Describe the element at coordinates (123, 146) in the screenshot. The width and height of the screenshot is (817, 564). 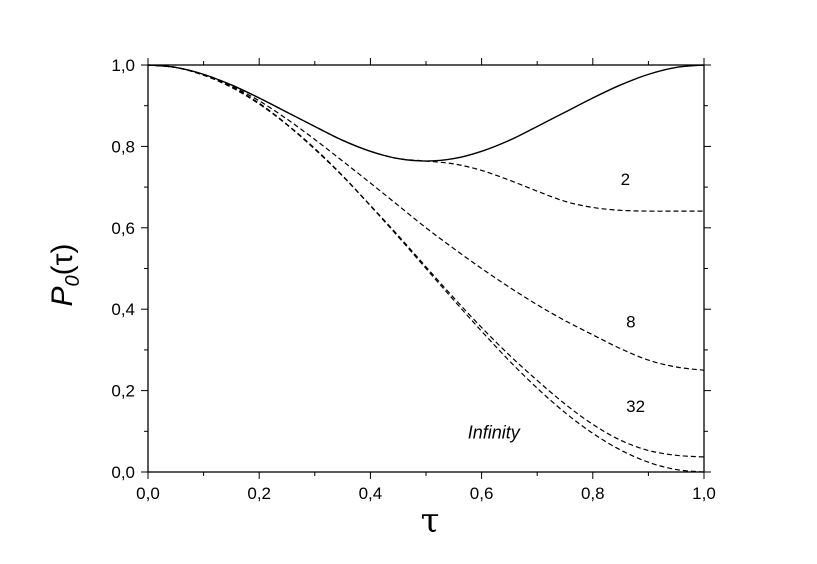
I see `y-tick-label: 0,8` at that location.